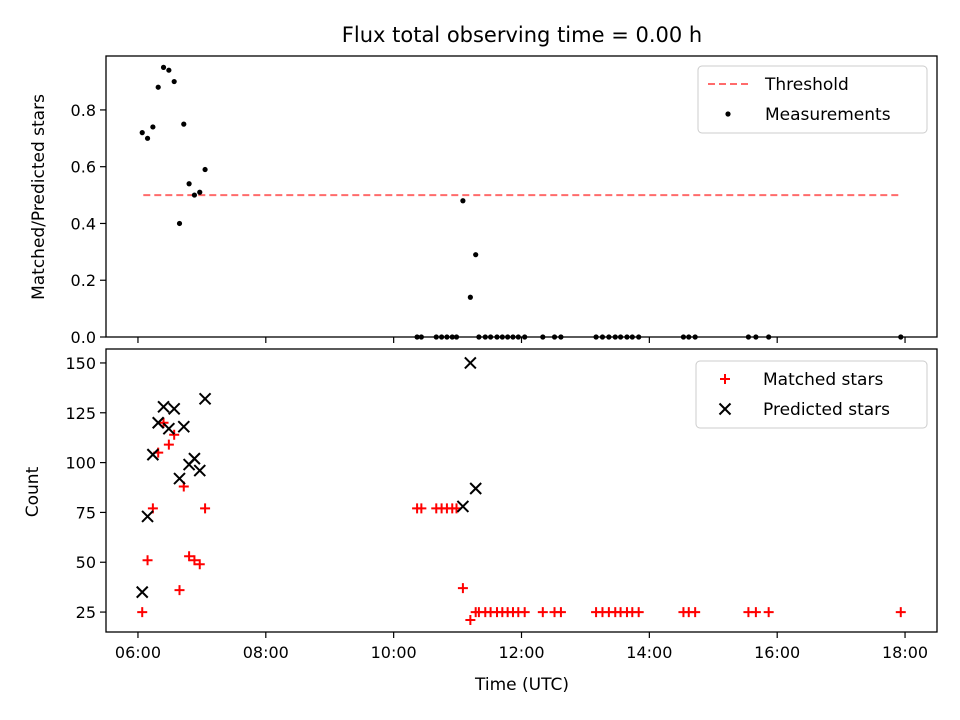 Image resolution: width=960 pixels, height=720 pixels. I want to click on x-tick-label: 10:00, so click(394, 652).